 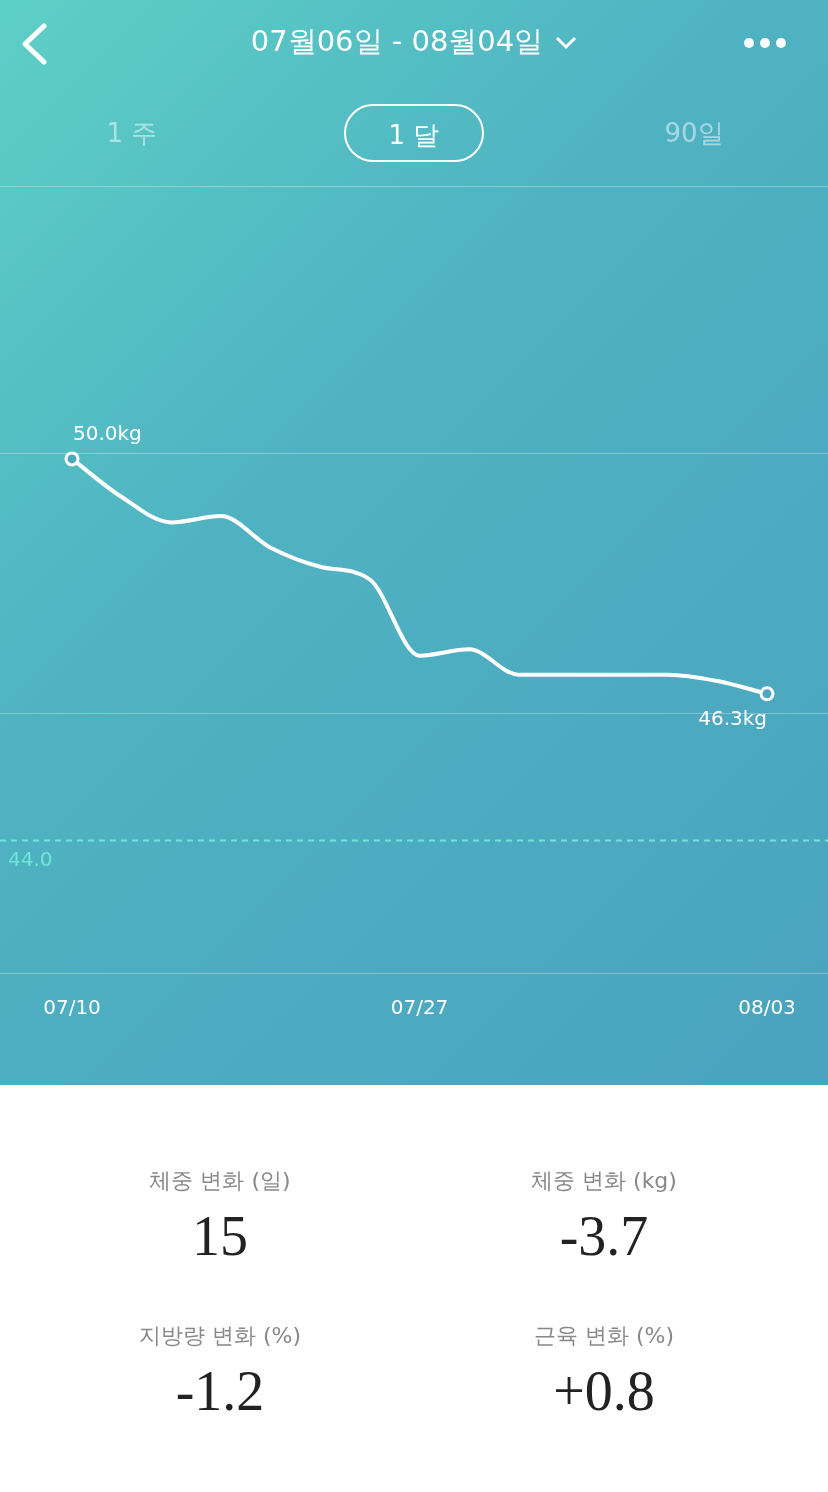 What do you see at coordinates (604, 1236) in the screenshot?
I see `text: -3.7` at bounding box center [604, 1236].